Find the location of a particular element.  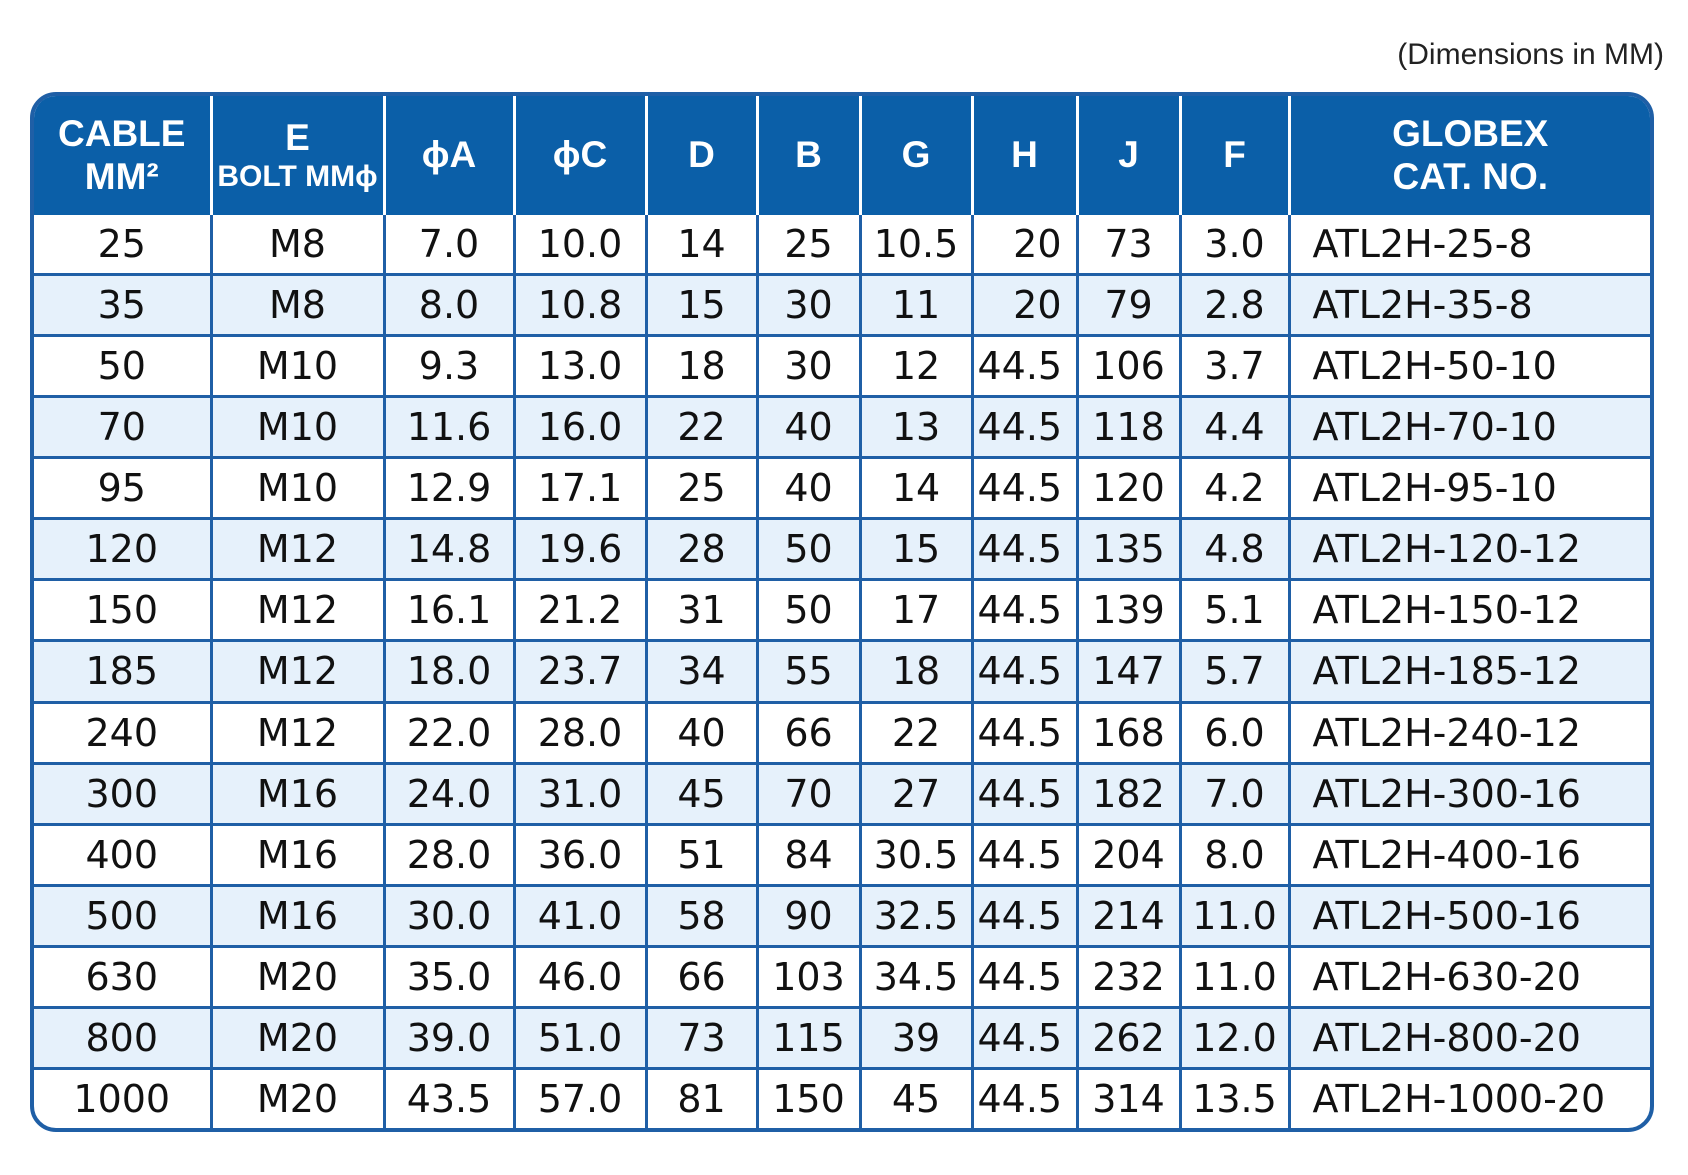

cell-a: 28.0 is located at coordinates (450, 854).